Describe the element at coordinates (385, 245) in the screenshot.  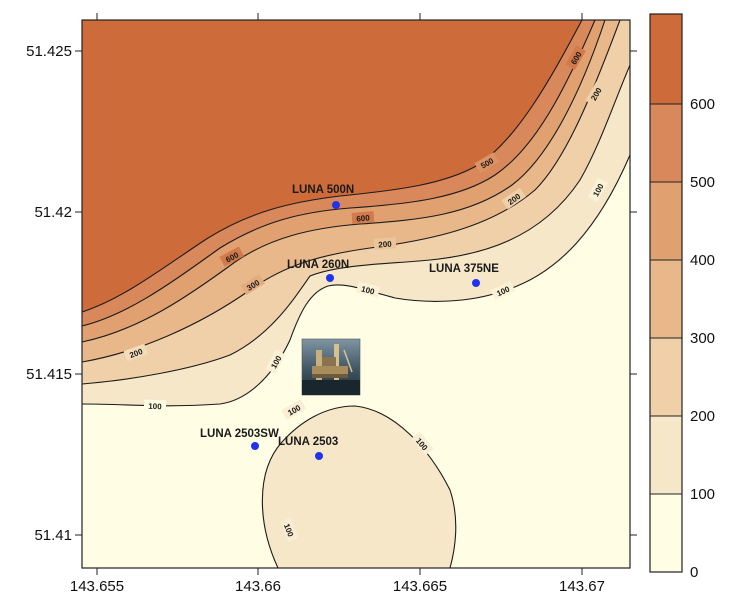
I see `contour-label-200-center: 200` at that location.